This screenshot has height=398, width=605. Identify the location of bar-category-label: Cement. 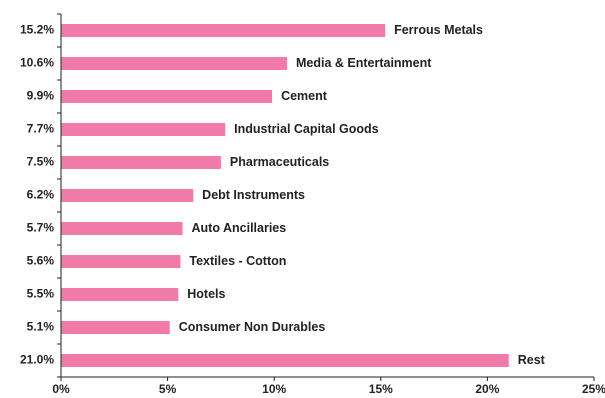
(304, 96).